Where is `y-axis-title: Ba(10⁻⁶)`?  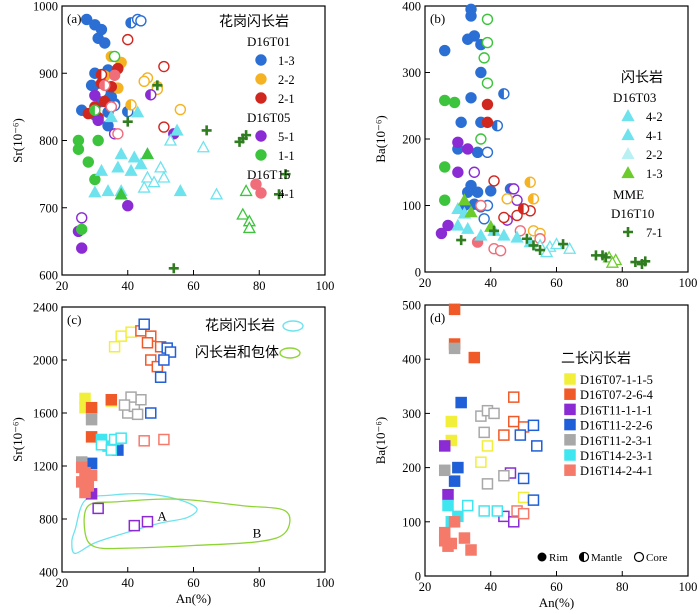
y-axis-title: Ba(10⁻⁶) is located at coordinates (380, 139).